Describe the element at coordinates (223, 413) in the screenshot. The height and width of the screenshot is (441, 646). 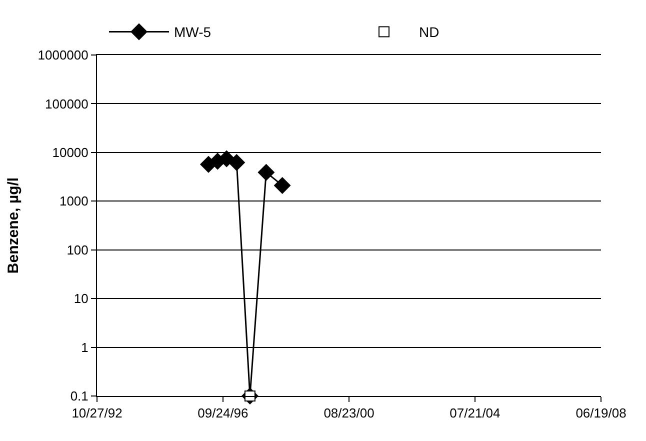
I see `x-tick-label: 09/24/96` at that location.